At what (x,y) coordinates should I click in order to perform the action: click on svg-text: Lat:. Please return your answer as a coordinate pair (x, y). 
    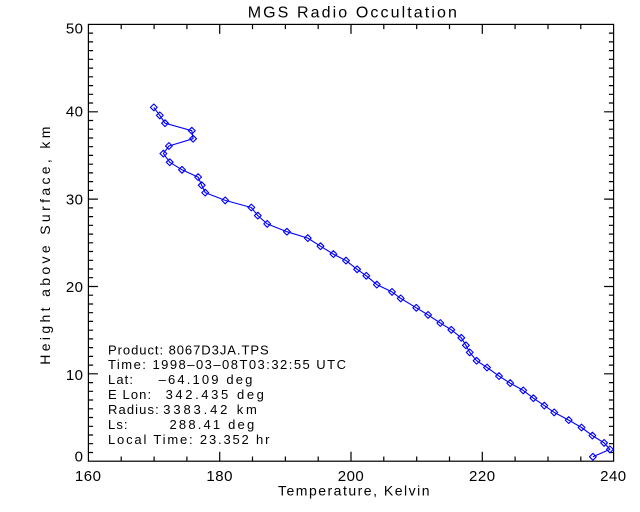
    Looking at the image, I should click on (121, 379).